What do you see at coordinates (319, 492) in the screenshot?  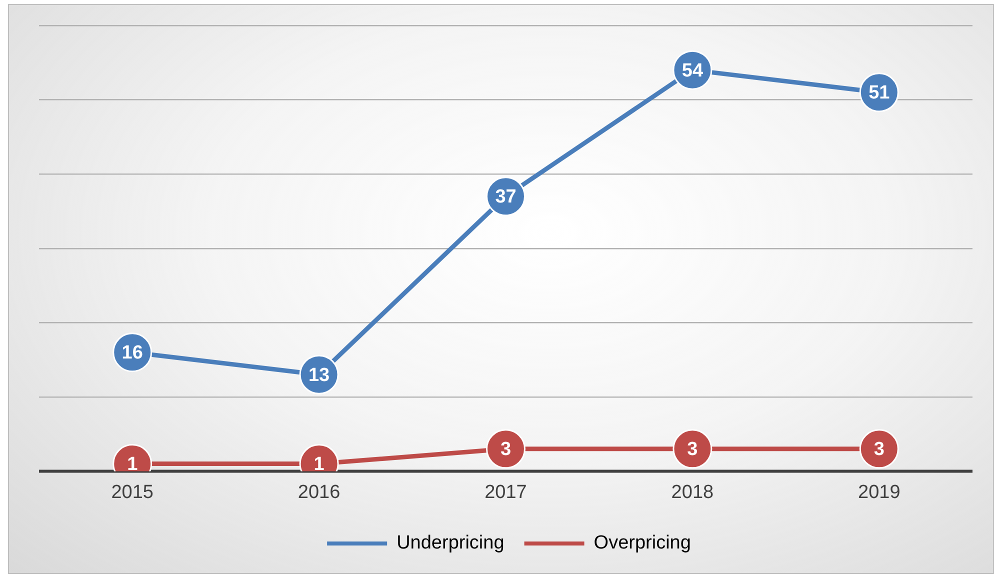 I see `x-tick-label: 2016` at bounding box center [319, 492].